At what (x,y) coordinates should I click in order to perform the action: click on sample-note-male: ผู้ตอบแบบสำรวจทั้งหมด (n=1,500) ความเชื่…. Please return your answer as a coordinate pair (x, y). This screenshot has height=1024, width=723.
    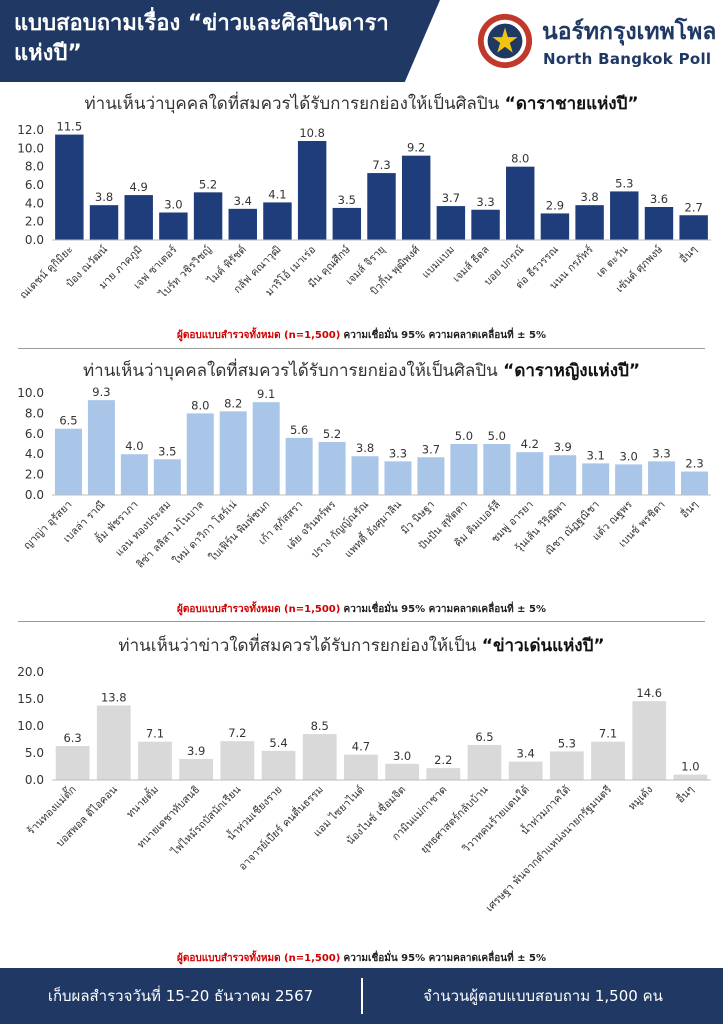
    Looking at the image, I should click on (361, 335).